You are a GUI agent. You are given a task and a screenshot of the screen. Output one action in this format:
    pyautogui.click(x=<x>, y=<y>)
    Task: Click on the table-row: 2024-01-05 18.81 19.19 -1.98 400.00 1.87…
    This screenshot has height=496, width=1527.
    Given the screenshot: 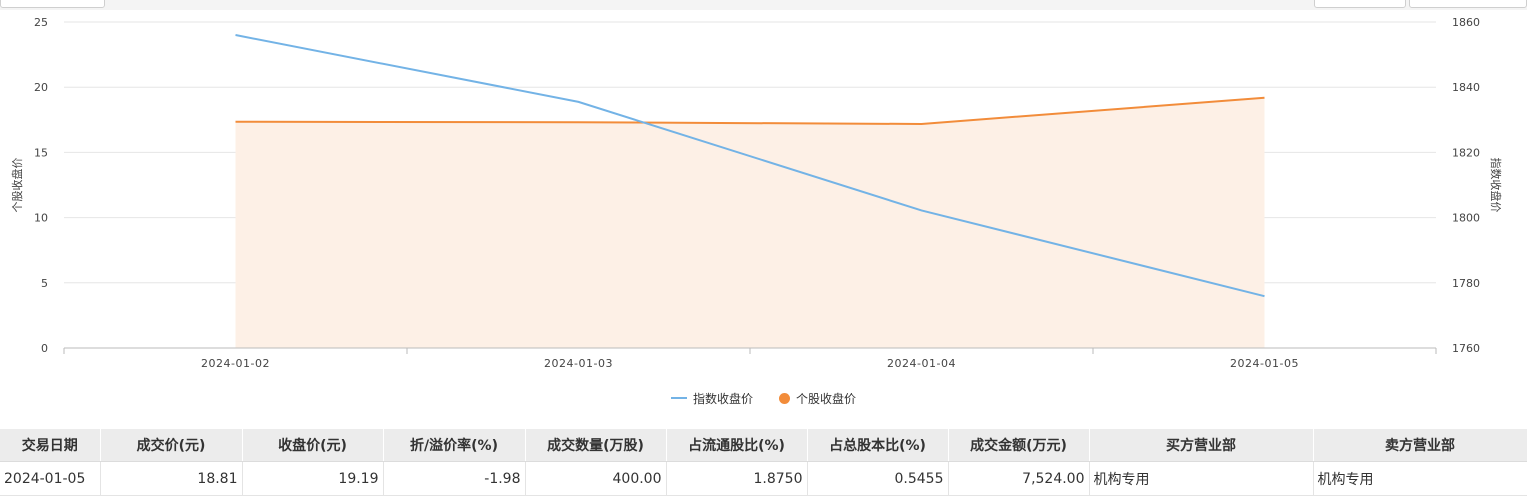 What is the action you would take?
    pyautogui.click(x=763, y=478)
    